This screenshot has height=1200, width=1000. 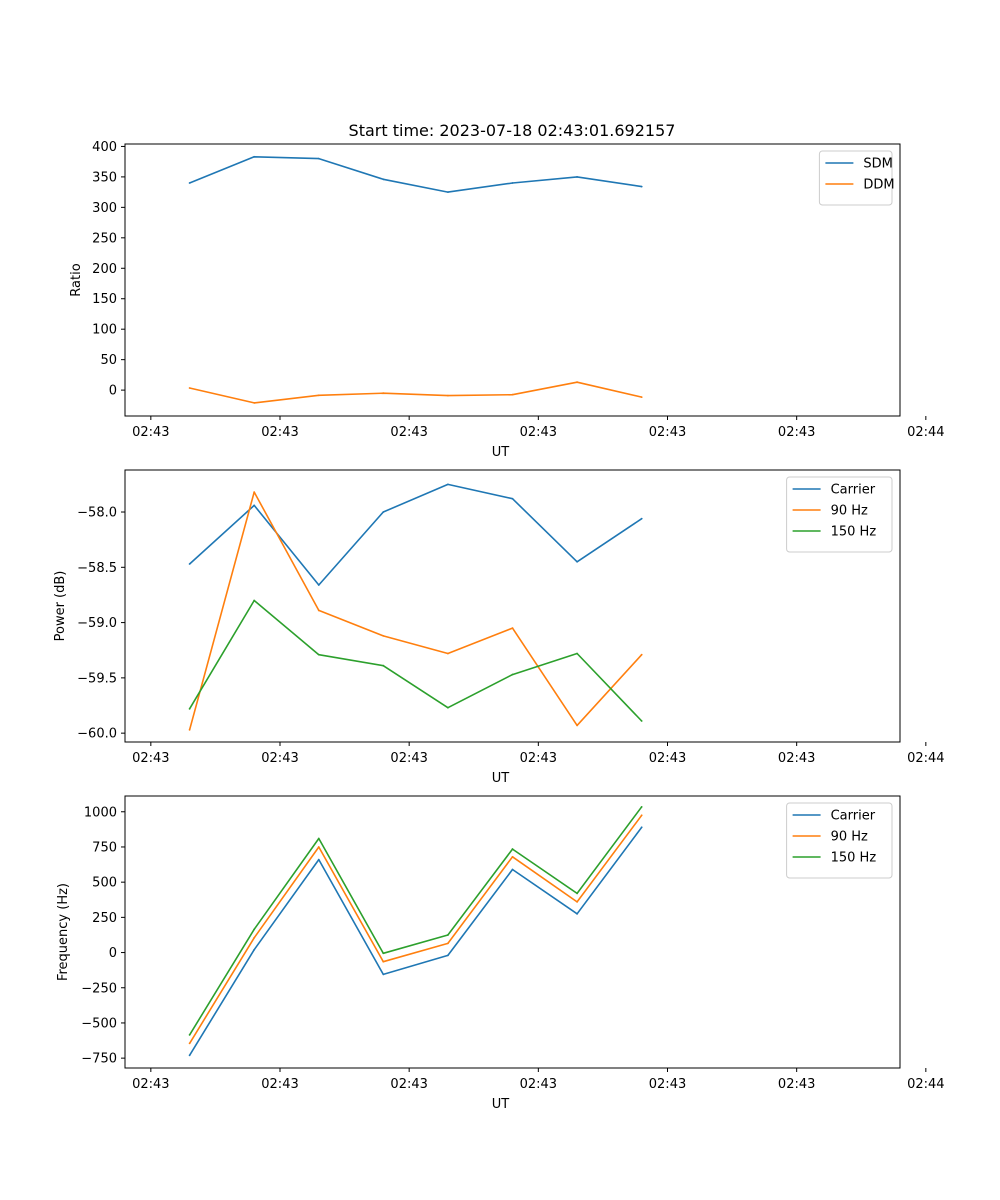 What do you see at coordinates (97, 513) in the screenshot?
I see `y-tick-label: −58.0` at bounding box center [97, 513].